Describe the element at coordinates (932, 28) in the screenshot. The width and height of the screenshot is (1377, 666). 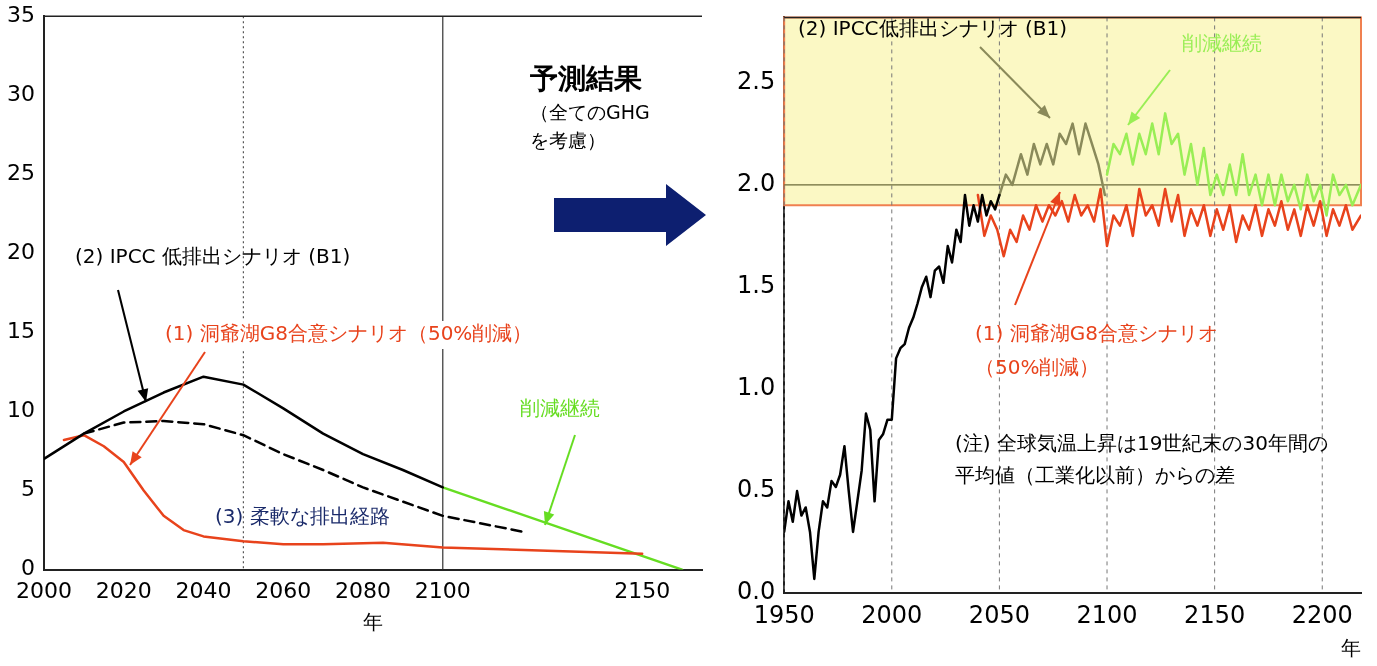
I see `text: (2) IPCC低排出シナリオ (B1)` at that location.